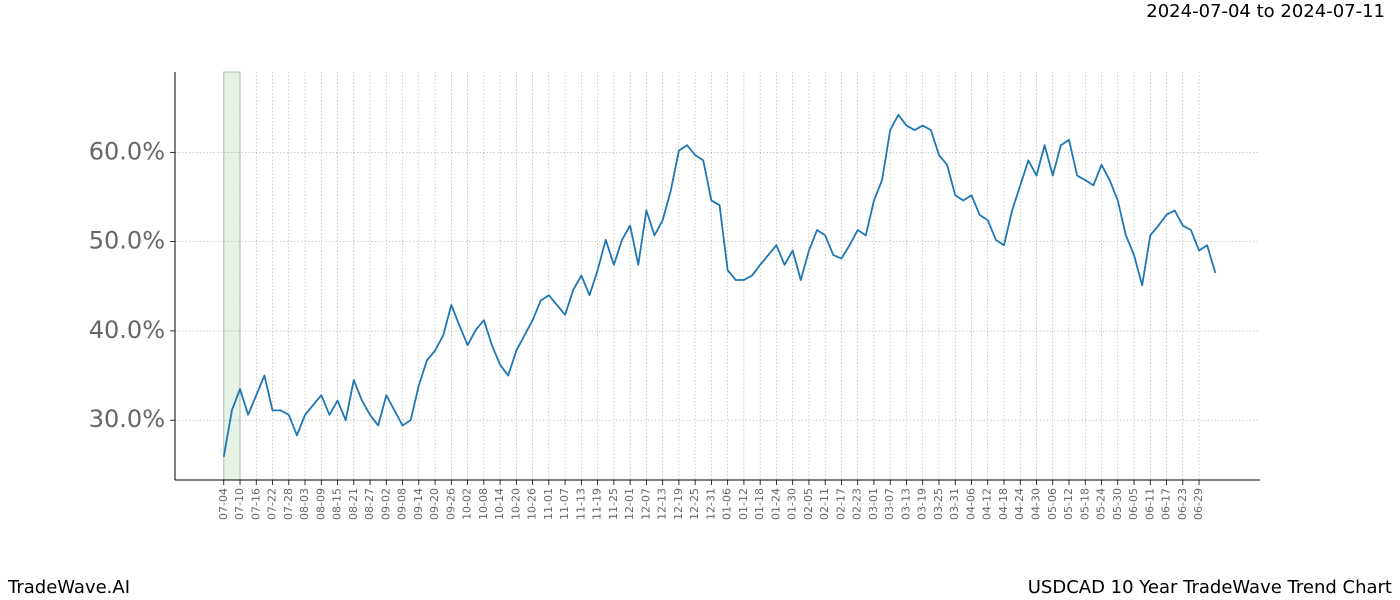 The width and height of the screenshot is (1400, 600). Describe the element at coordinates (548, 504) in the screenshot. I see `x-tick-label: 11-01` at that location.